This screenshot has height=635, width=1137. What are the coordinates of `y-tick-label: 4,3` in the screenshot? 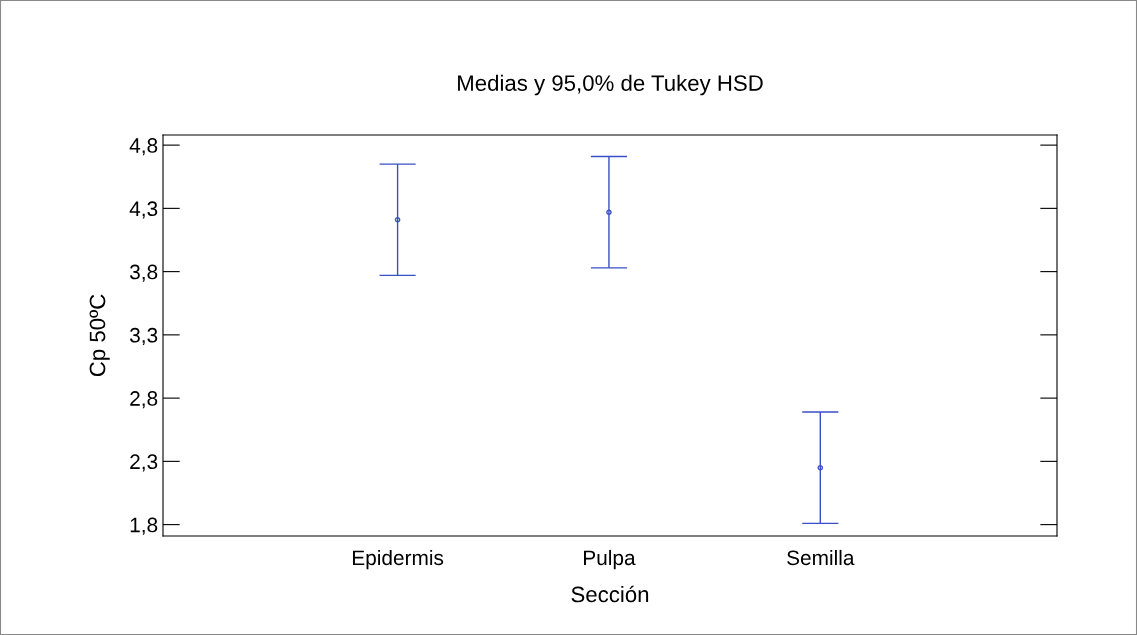 It's located at (143, 210).